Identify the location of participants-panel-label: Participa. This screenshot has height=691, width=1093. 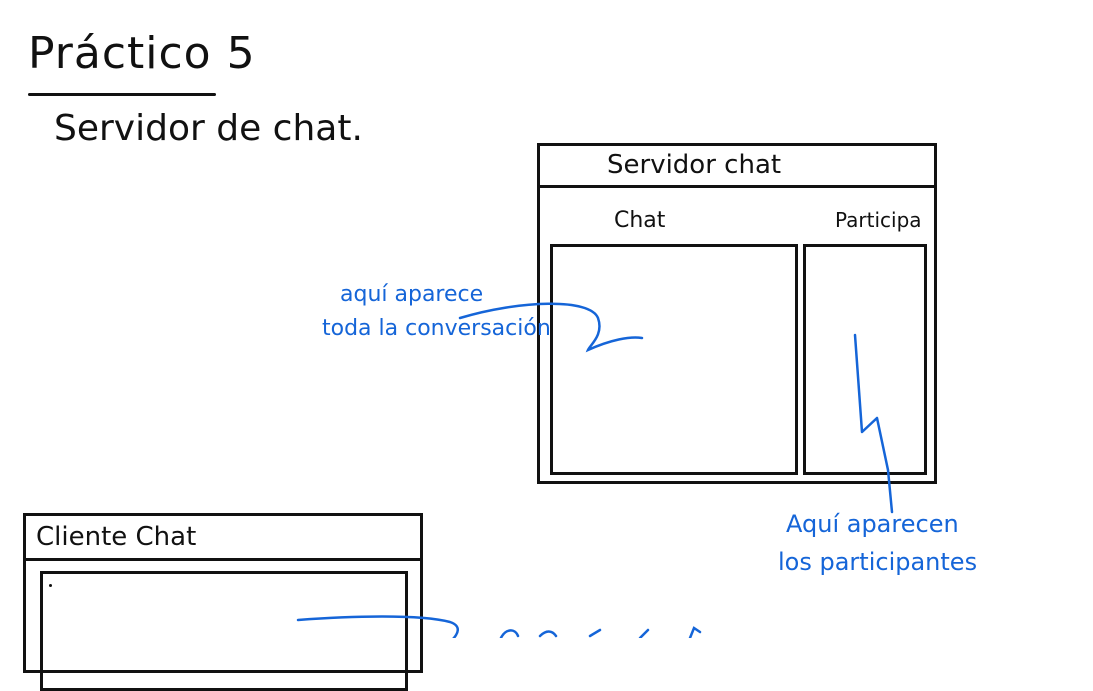
(878, 220).